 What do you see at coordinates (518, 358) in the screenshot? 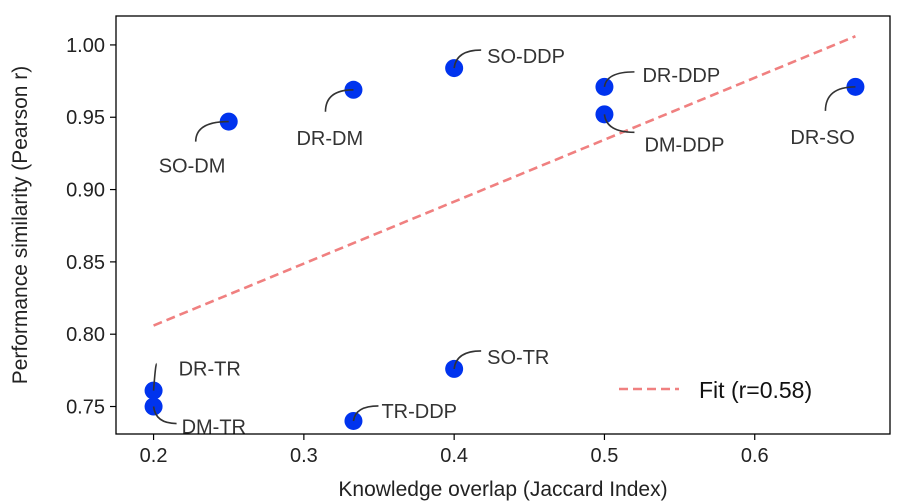
I see `point-label-so-tr: SO-TR` at bounding box center [518, 358].